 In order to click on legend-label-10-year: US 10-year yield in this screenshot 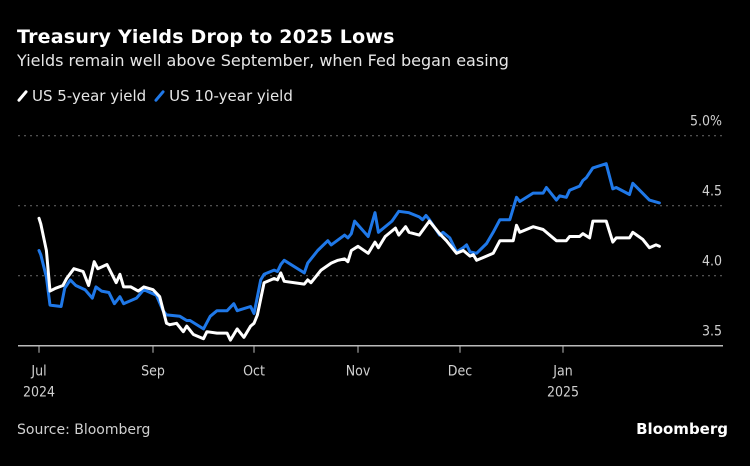, I will do `click(231, 96)`.